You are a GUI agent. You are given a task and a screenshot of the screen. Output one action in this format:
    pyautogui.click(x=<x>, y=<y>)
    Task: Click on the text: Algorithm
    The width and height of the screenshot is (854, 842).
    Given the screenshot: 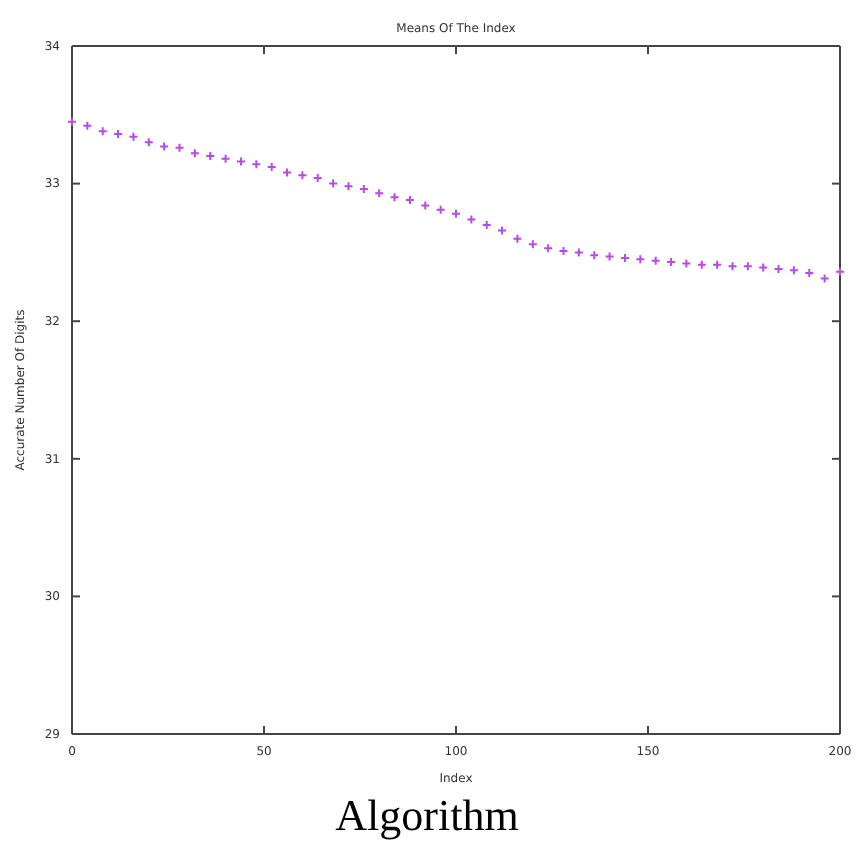 What is the action you would take?
    pyautogui.click(x=427, y=815)
    